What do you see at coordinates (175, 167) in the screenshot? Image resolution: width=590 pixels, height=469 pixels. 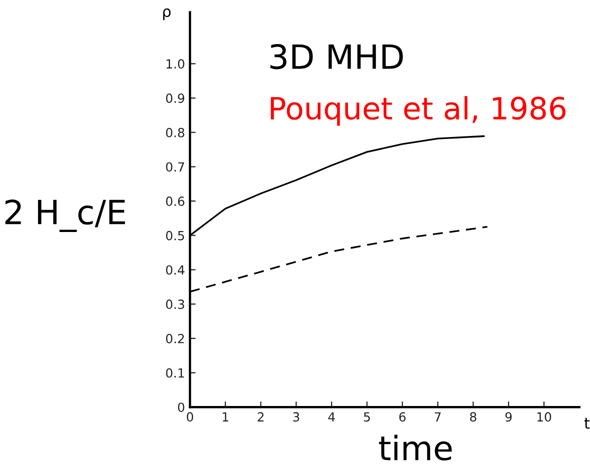 I see `y-tick-label: 0.7` at bounding box center [175, 167].